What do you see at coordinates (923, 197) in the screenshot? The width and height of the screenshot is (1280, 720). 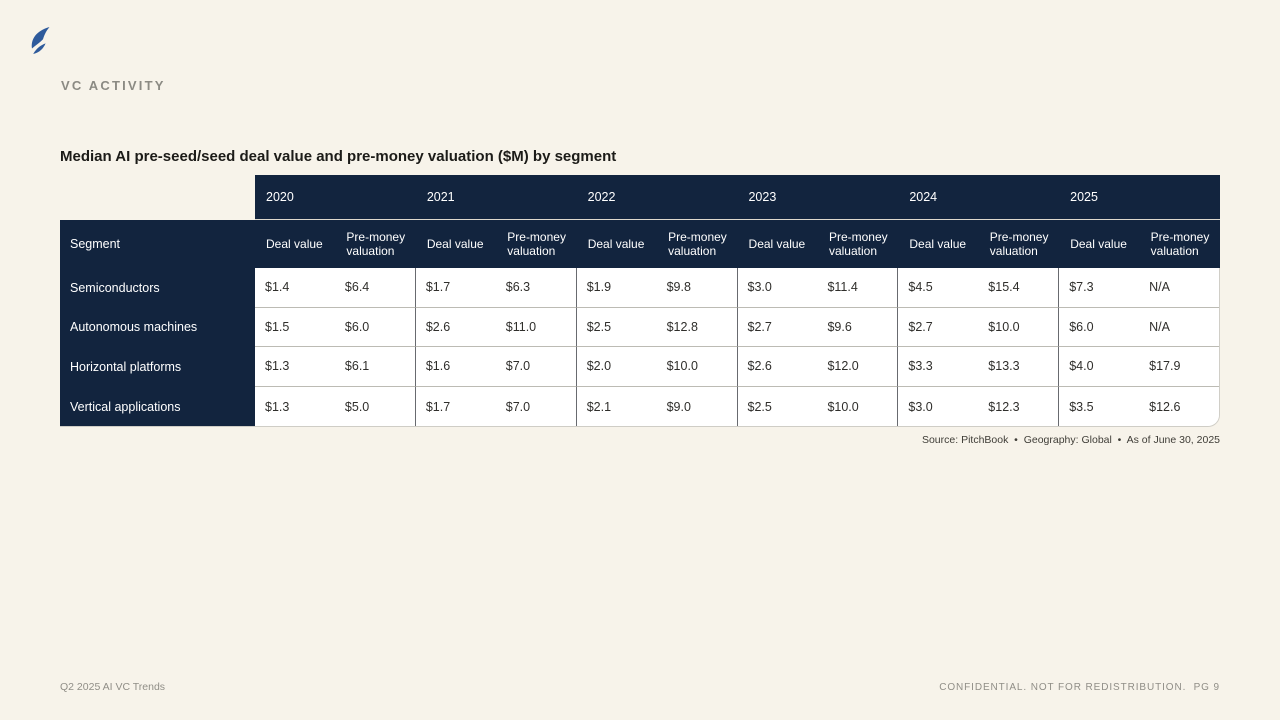 I see `year-header-2024: 2024` at bounding box center [923, 197].